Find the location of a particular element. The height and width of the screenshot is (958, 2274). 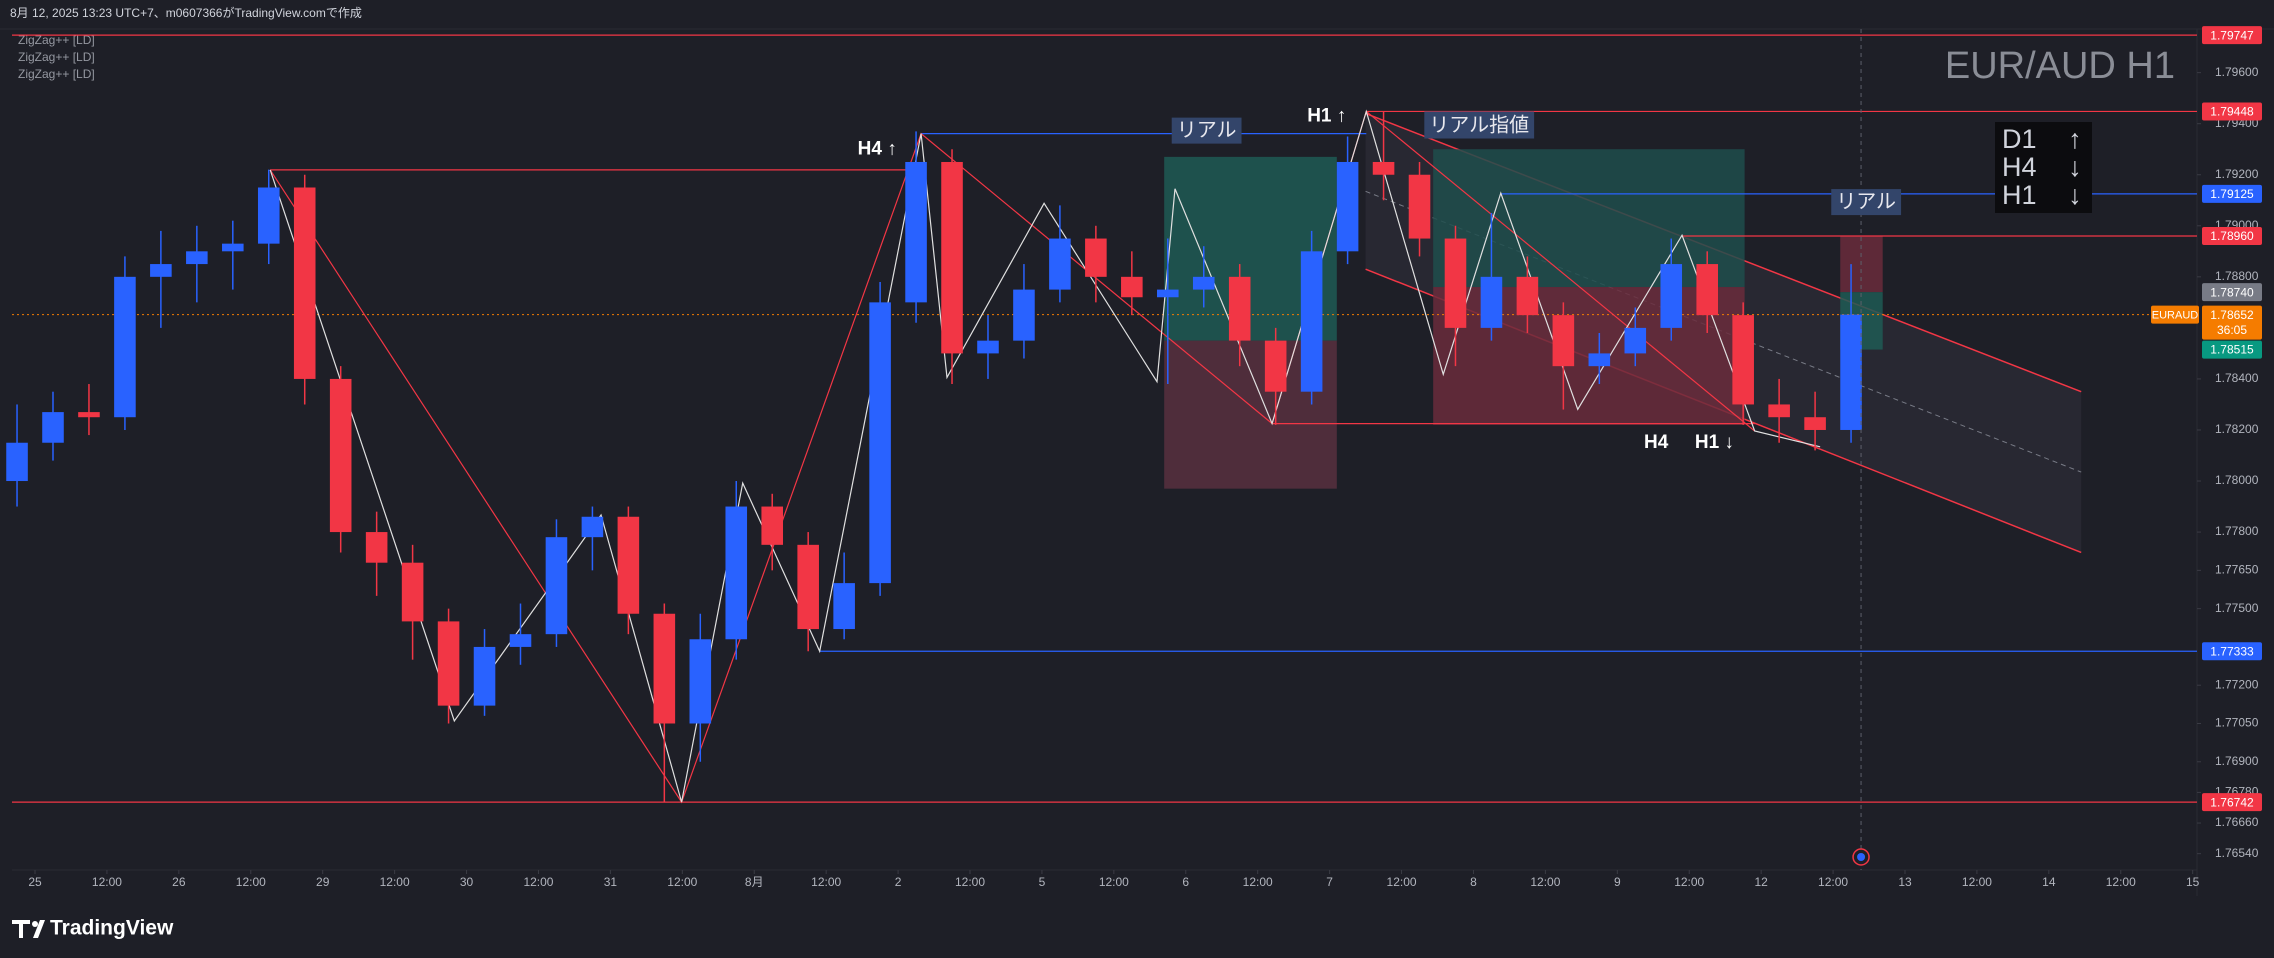

y-tick-label: 1.77050 is located at coordinates (2237, 723).